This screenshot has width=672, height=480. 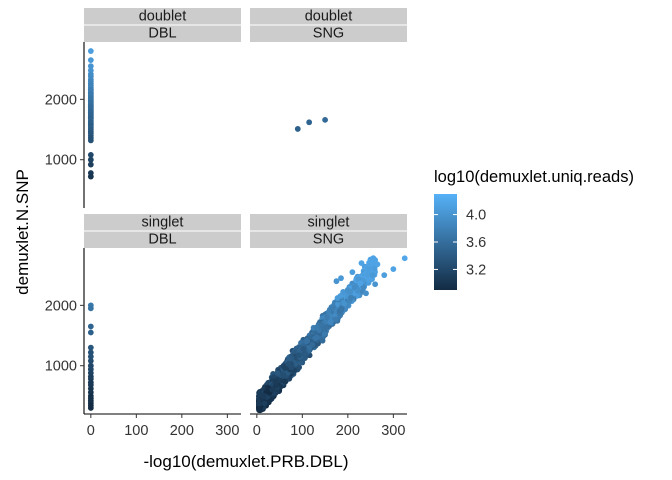 What do you see at coordinates (445, 242) in the screenshot?
I see `legend-colorbar` at bounding box center [445, 242].